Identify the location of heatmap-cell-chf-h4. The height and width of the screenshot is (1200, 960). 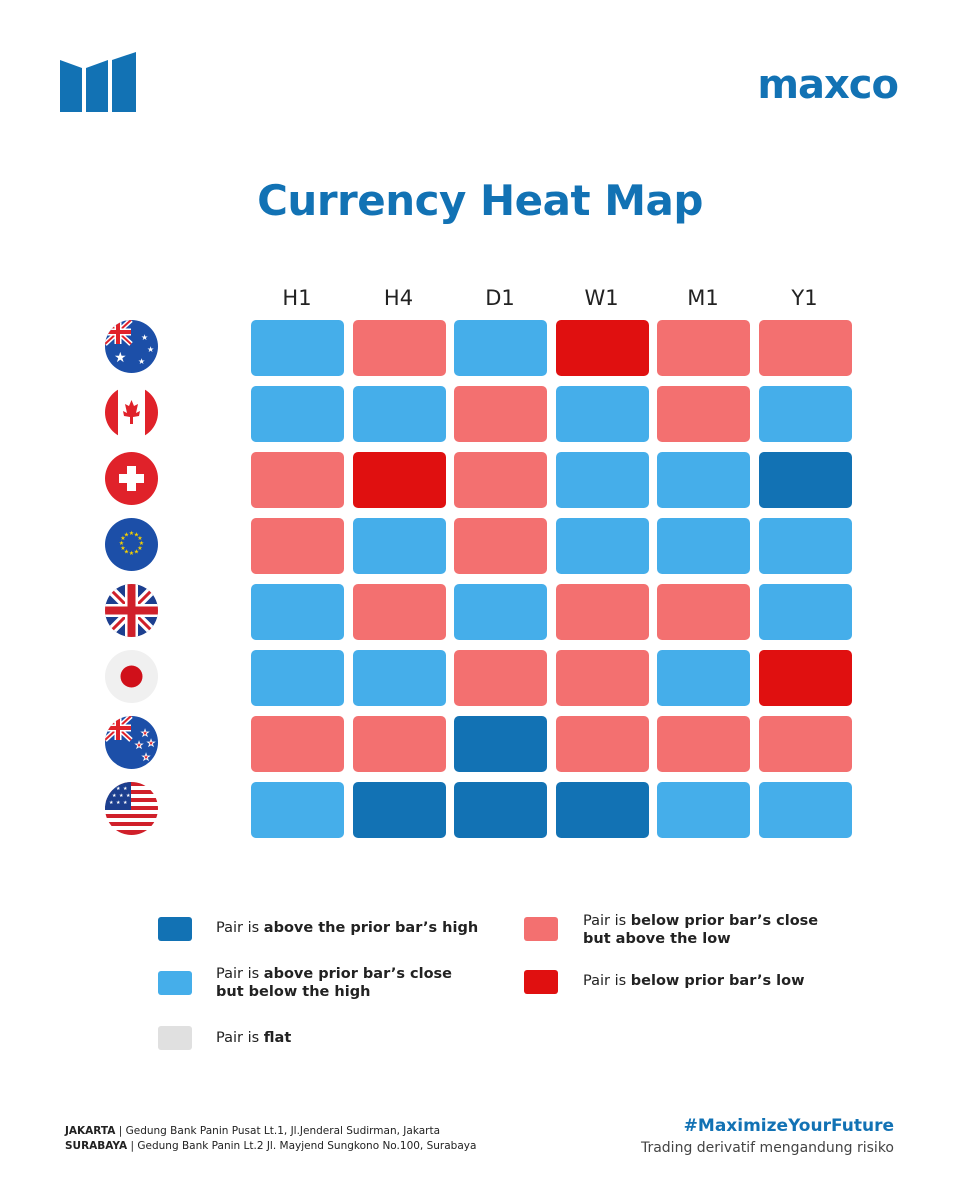
(399, 480).